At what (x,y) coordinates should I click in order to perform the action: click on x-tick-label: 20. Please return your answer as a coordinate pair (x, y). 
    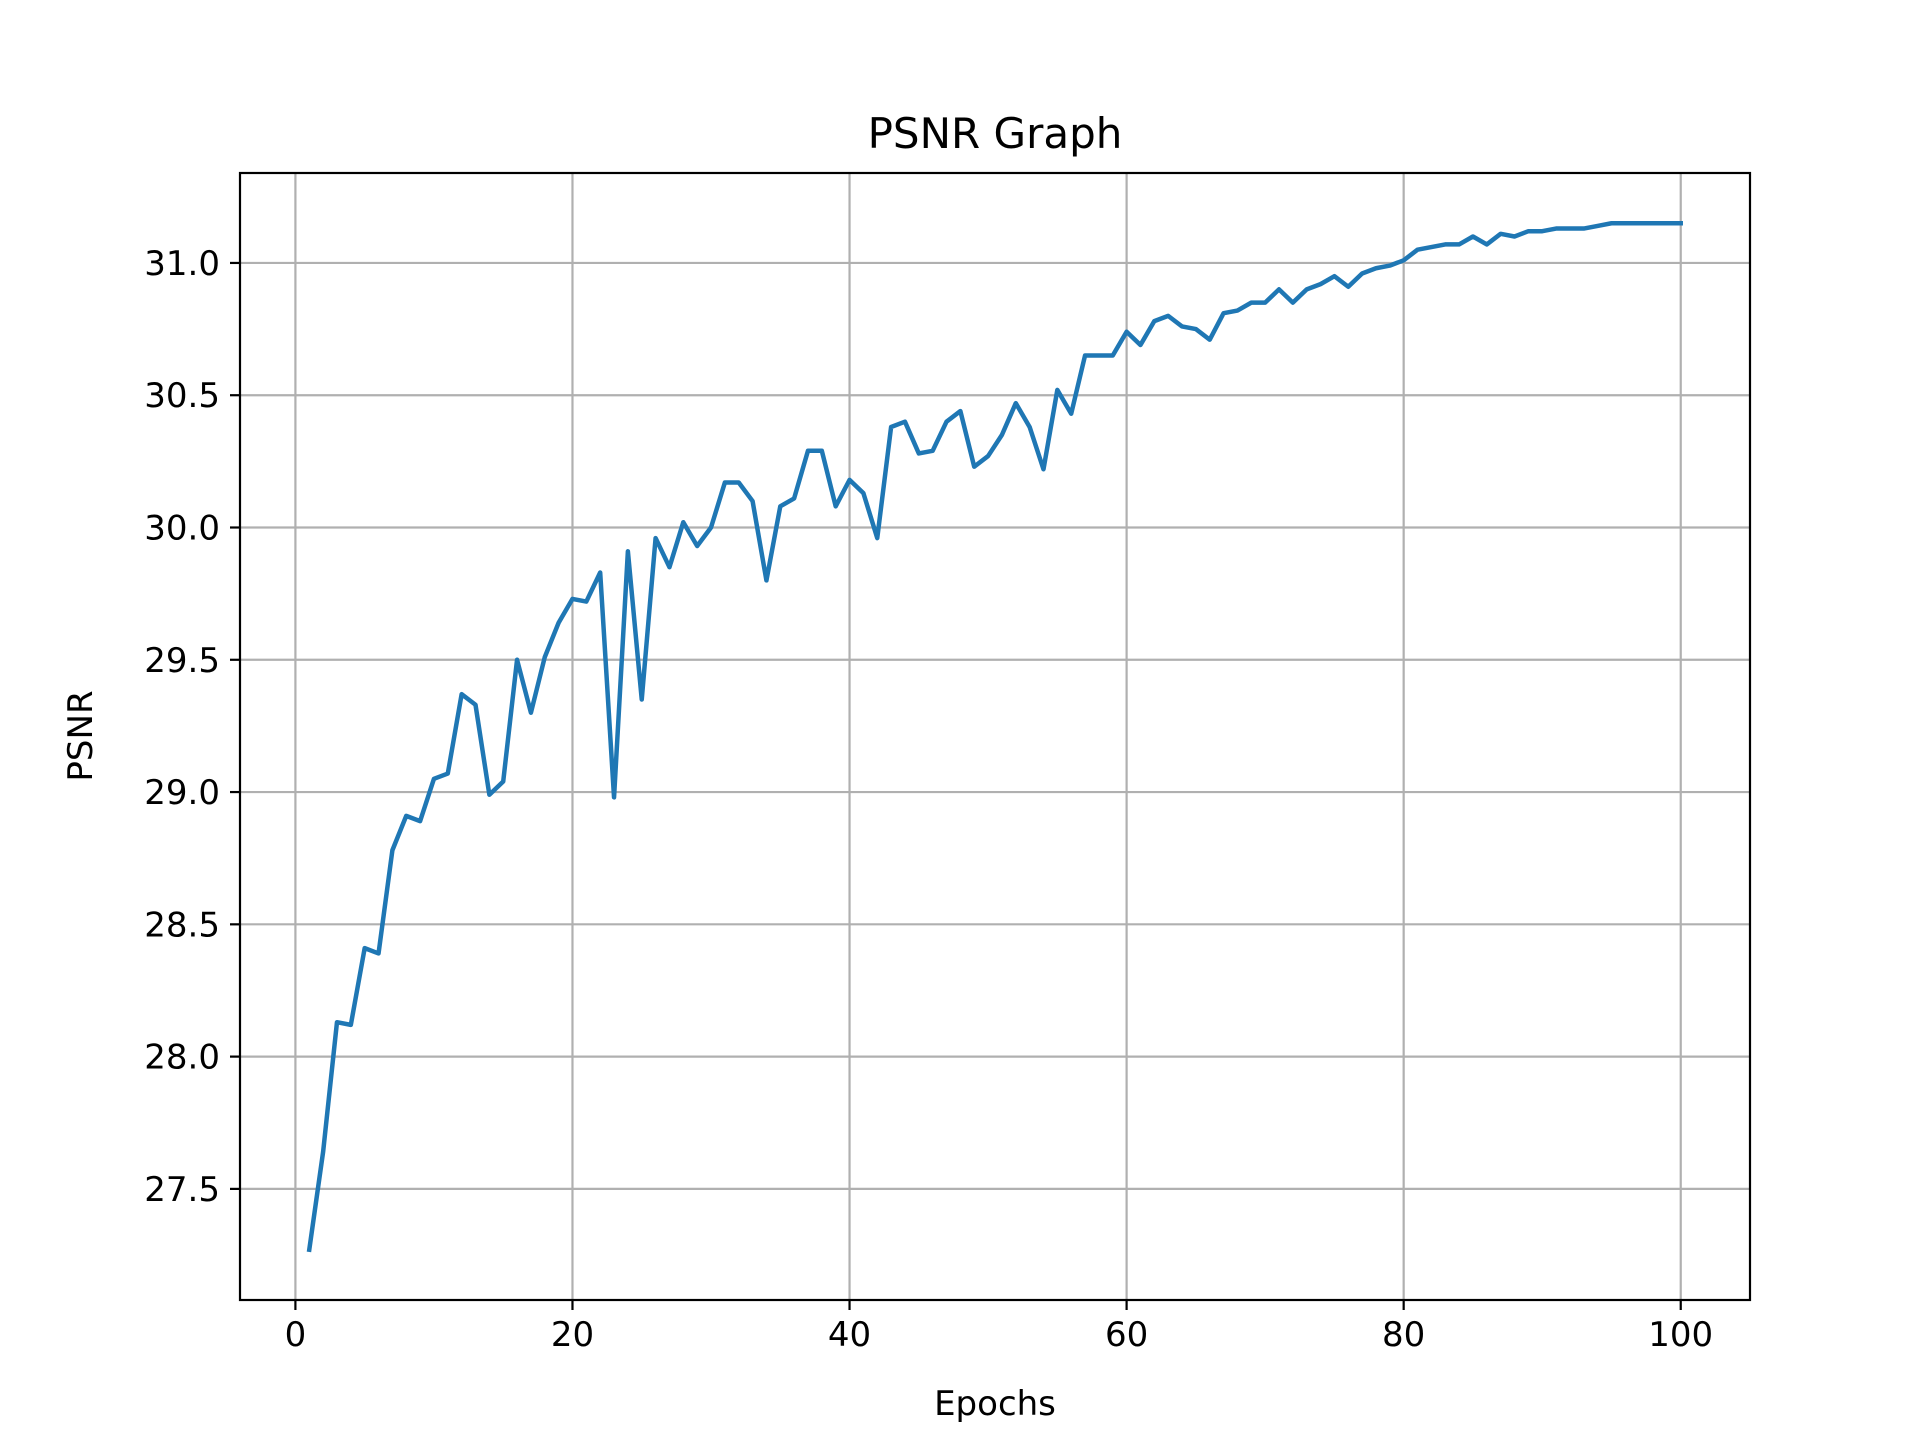
    Looking at the image, I should click on (572, 1335).